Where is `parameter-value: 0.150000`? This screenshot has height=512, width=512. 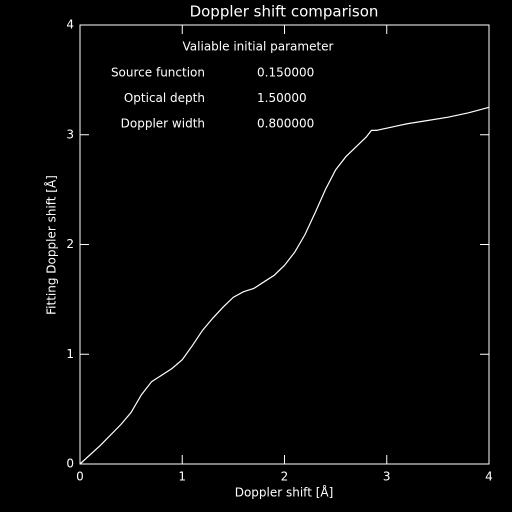 parameter-value: 0.150000 is located at coordinates (285, 73).